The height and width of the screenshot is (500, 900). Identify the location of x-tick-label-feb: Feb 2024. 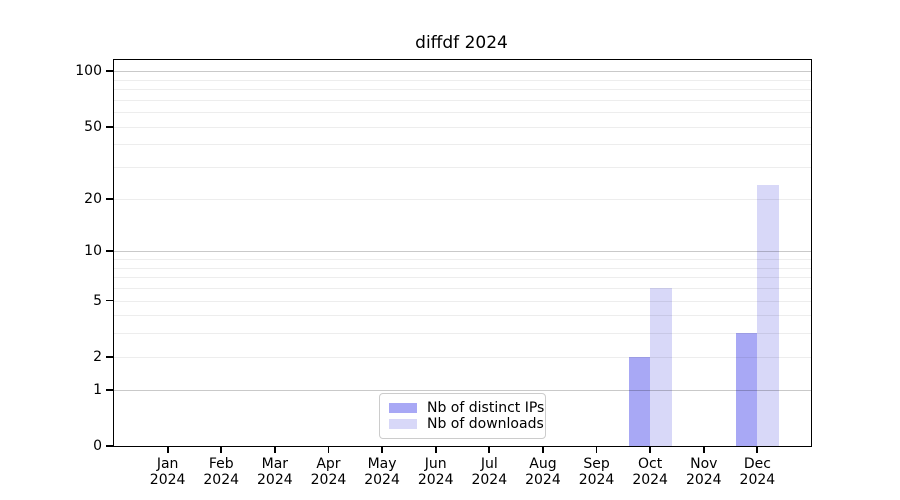
(221, 472).